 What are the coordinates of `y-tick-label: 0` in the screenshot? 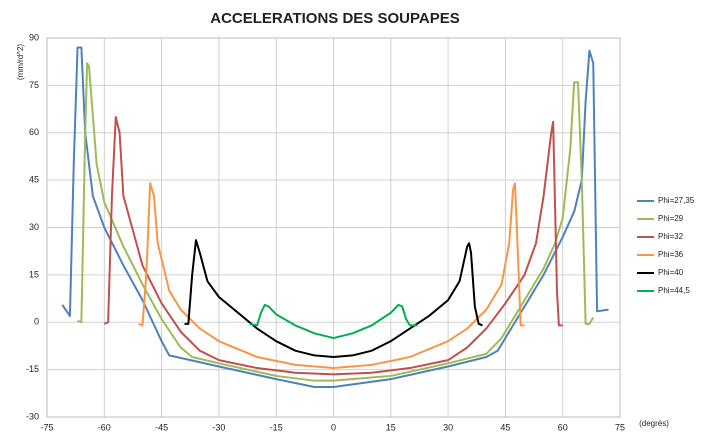 It's located at (36, 322).